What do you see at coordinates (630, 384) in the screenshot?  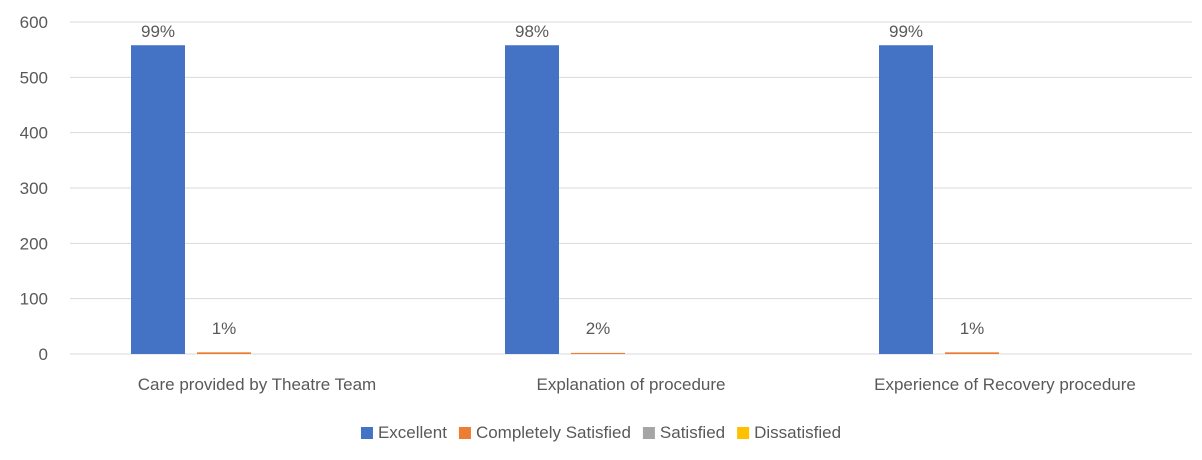 I see `category-label: Explanation of procedure` at bounding box center [630, 384].